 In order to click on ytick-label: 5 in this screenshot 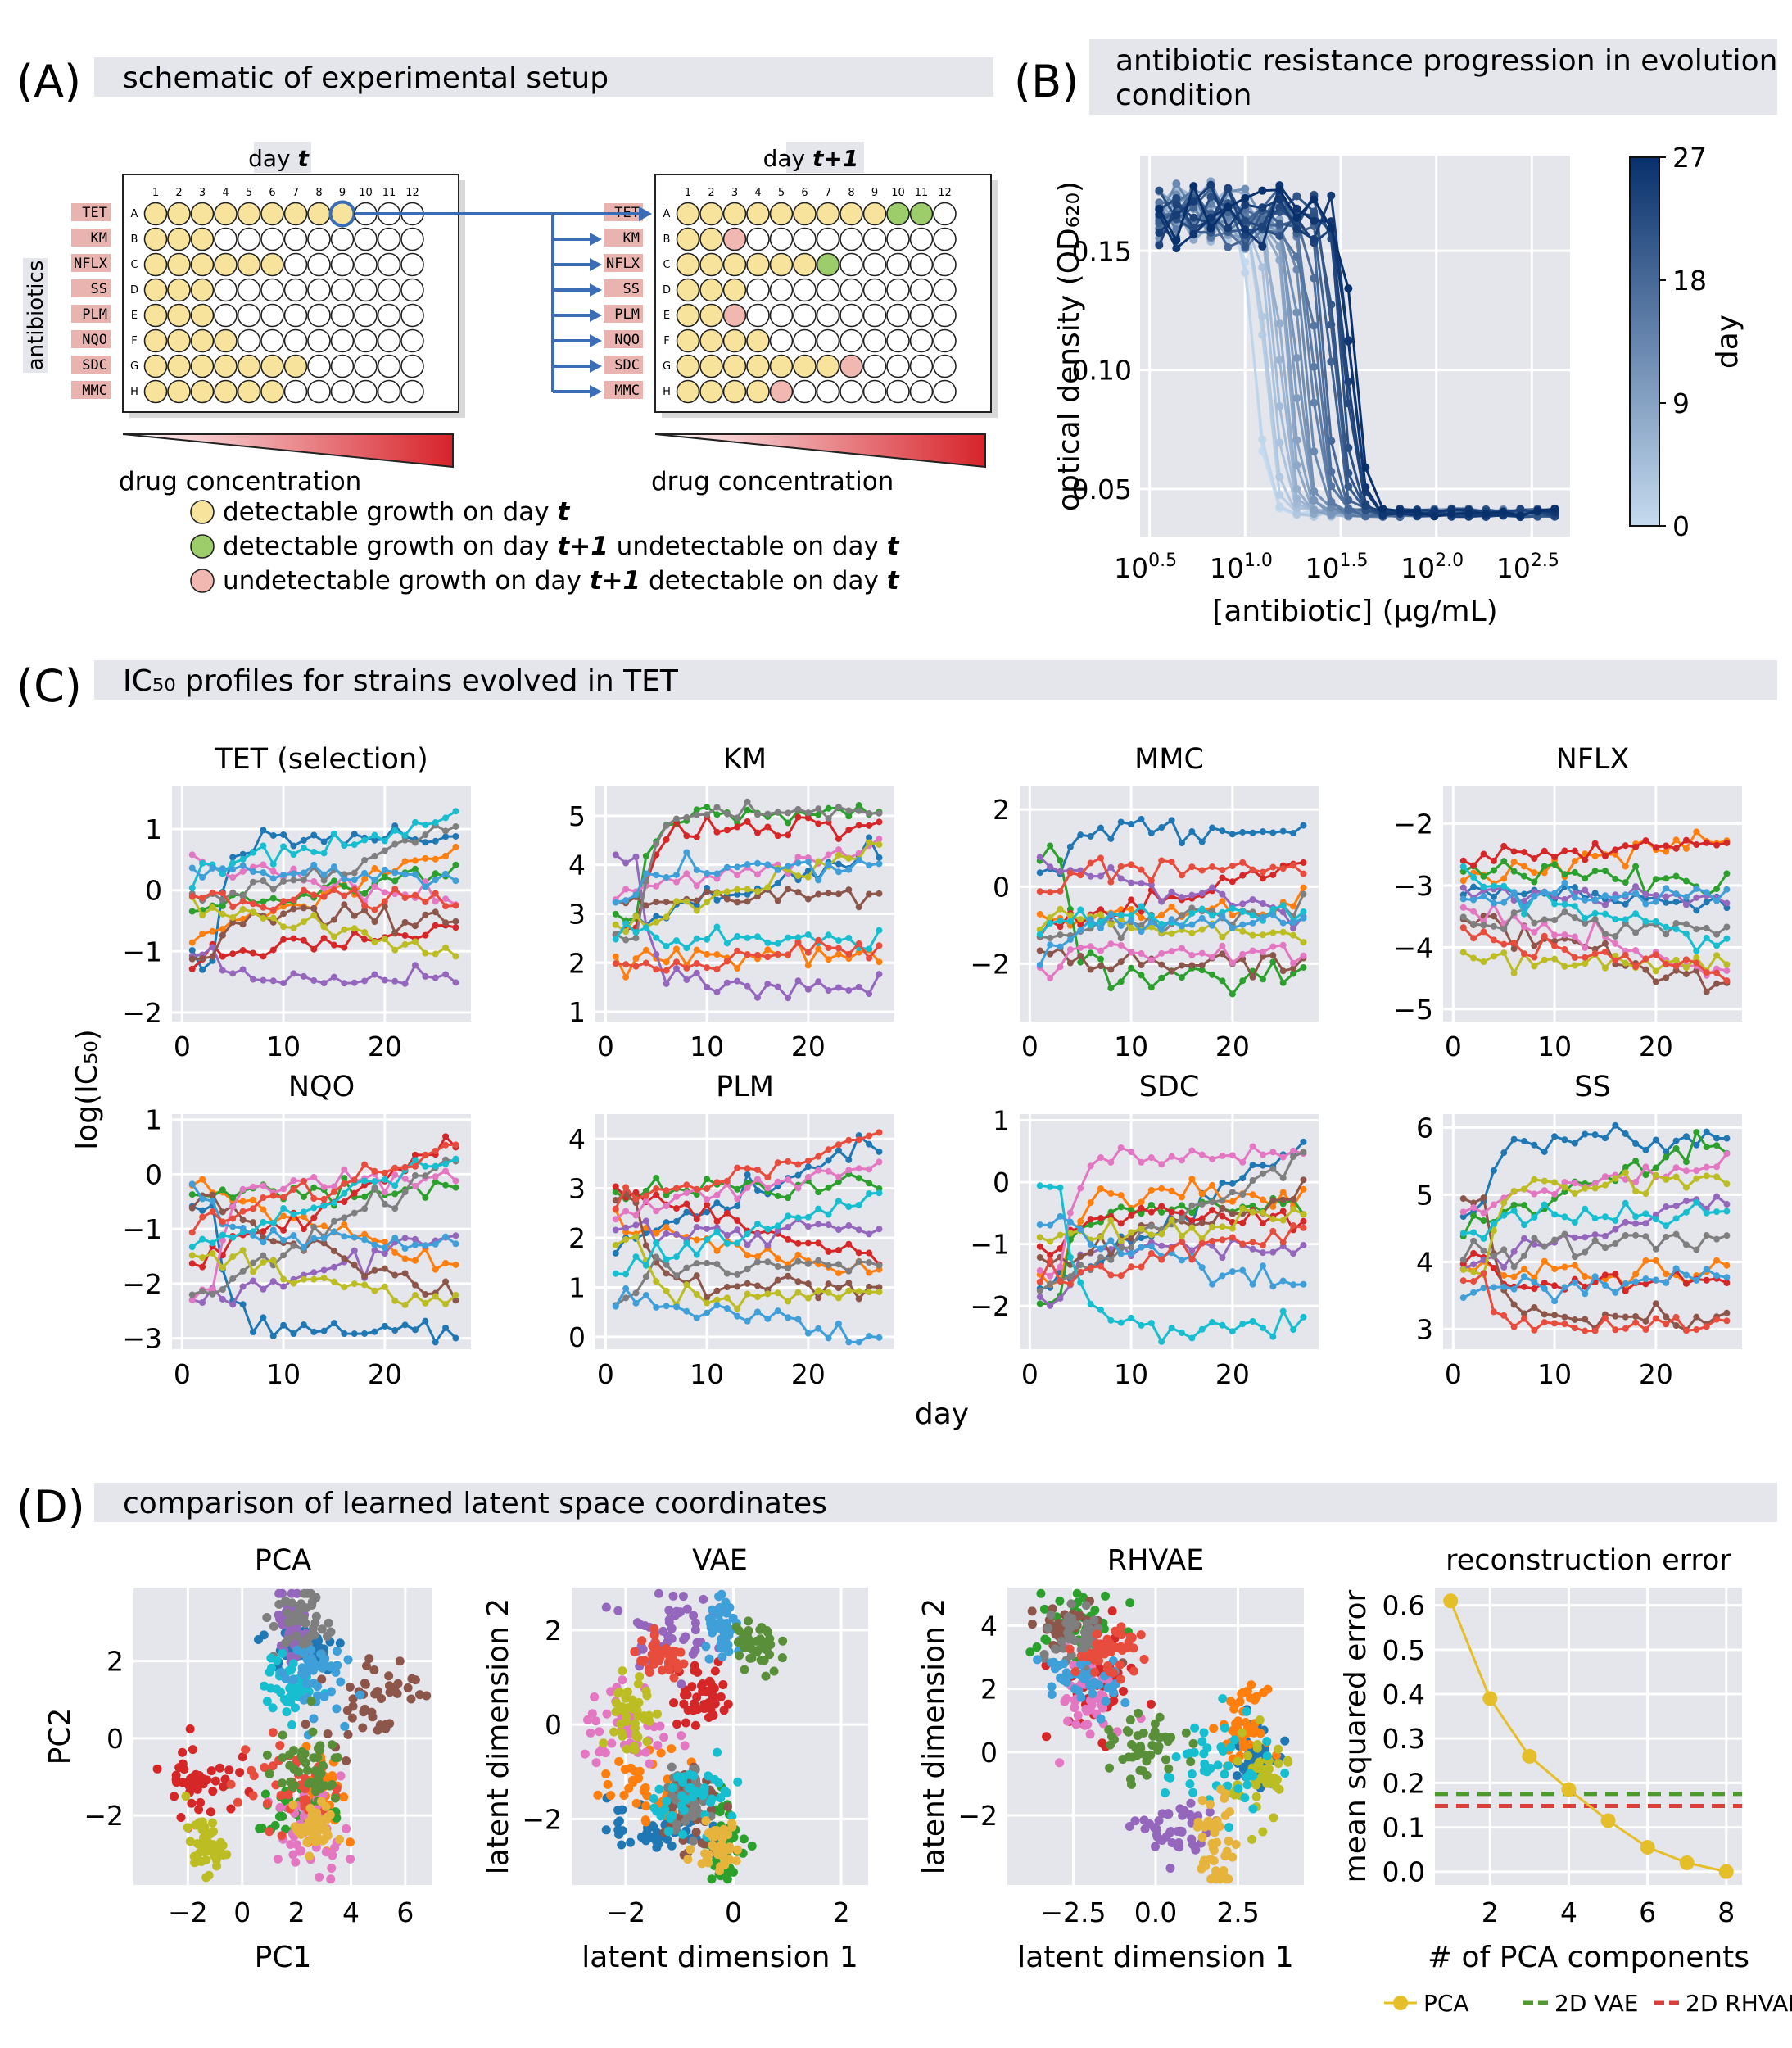, I will do `click(577, 816)`.